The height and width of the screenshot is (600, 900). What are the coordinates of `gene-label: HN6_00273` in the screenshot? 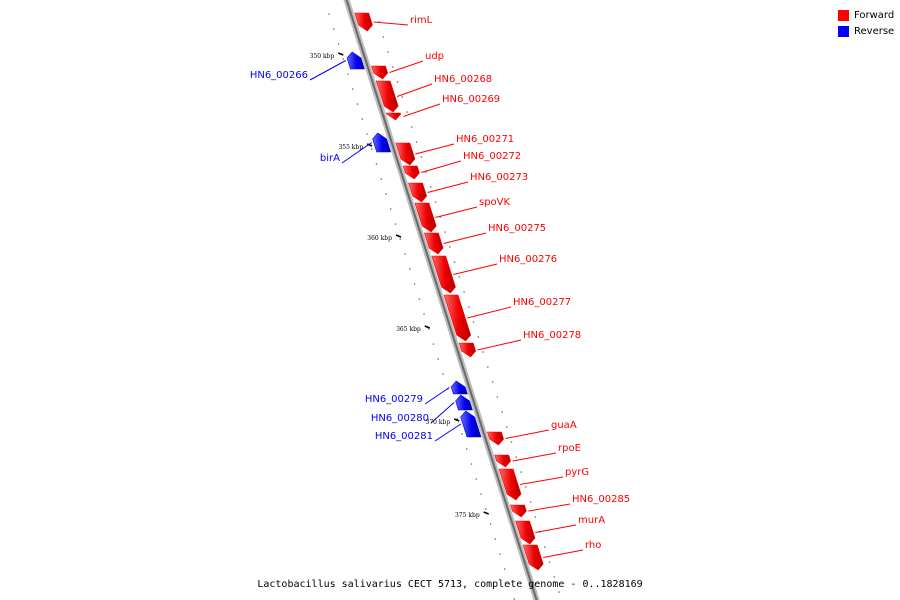 It's located at (499, 177).